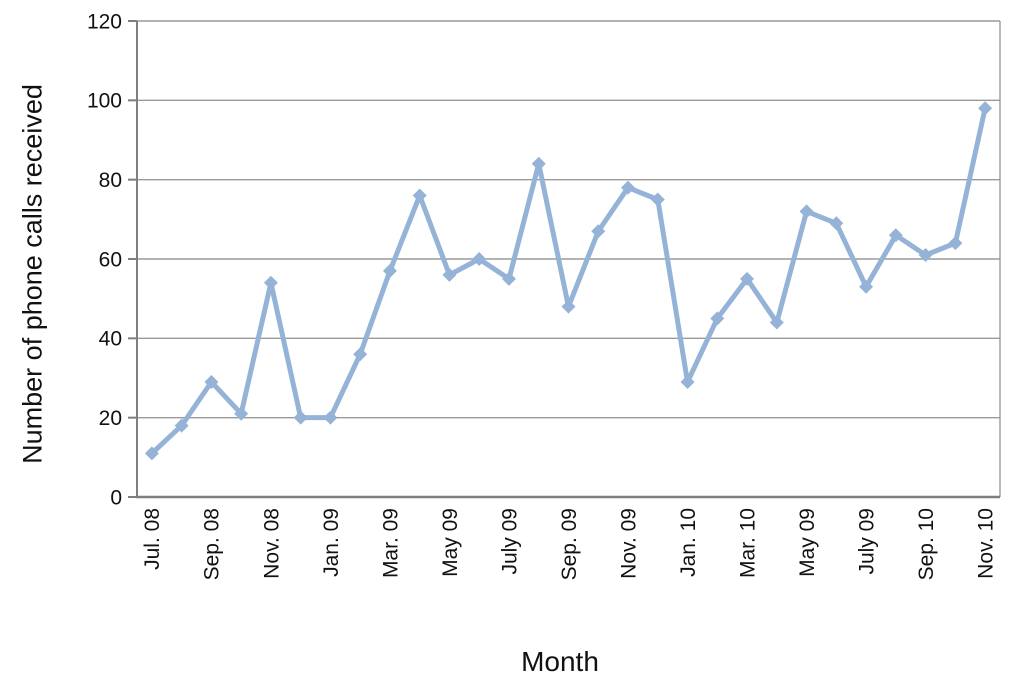 The width and height of the screenshot is (1024, 694). Describe the element at coordinates (628, 543) in the screenshot. I see `x-tick-label: Nov. 09` at that location.